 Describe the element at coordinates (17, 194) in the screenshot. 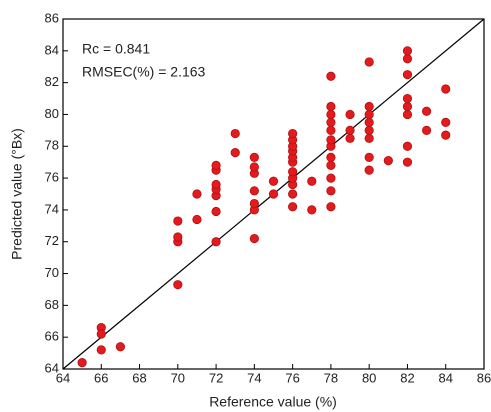

I see `y-axis-label: Predicted value (°Bx)` at that location.